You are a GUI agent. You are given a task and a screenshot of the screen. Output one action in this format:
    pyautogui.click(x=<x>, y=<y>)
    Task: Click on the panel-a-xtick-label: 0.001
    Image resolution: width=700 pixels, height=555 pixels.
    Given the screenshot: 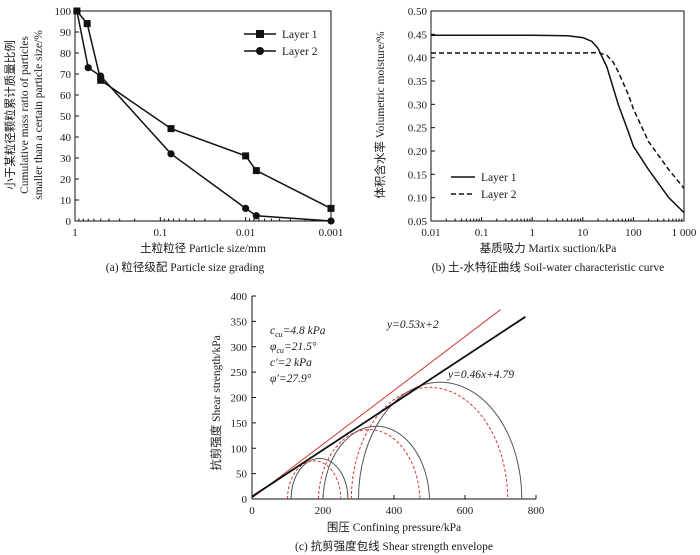 What is the action you would take?
    pyautogui.click(x=331, y=233)
    